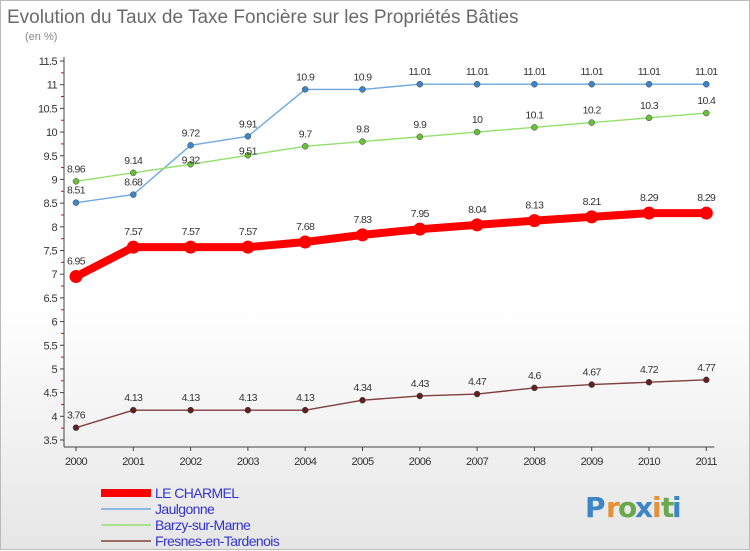 Image resolution: width=750 pixels, height=551 pixels. I want to click on data-label: 7.68, so click(305, 227).